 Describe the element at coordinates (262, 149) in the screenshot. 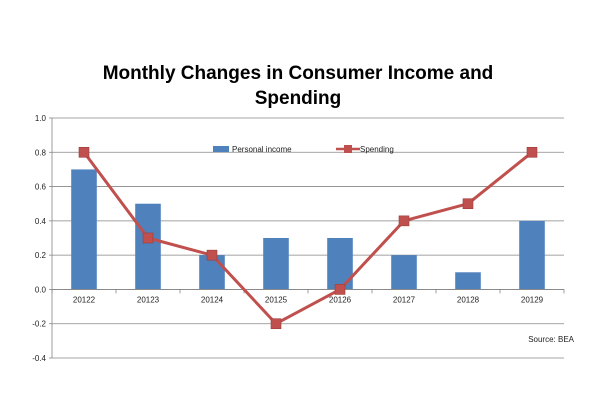

I see `legend-label-personal-income: Personal income` at that location.